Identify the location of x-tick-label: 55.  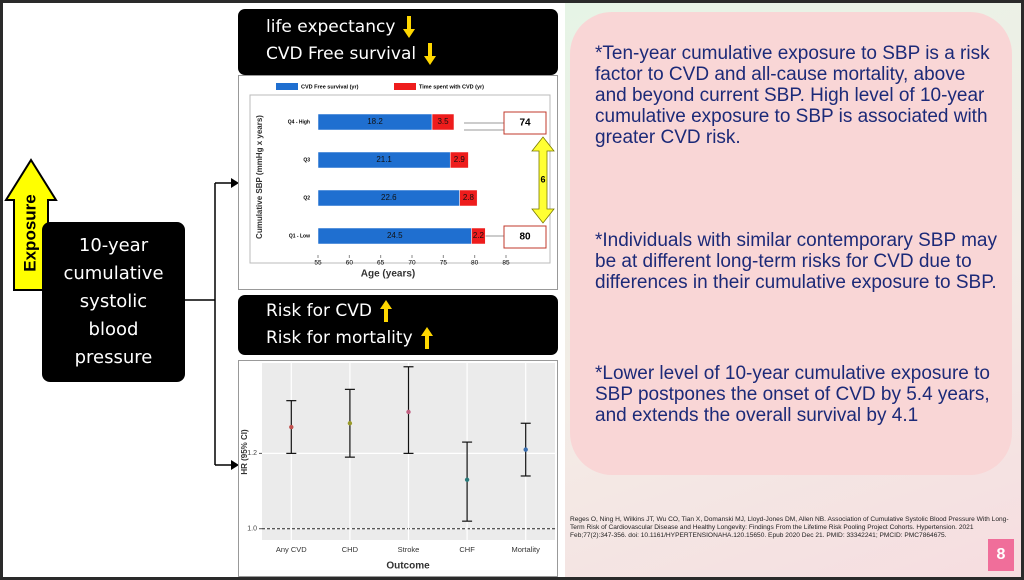
(318, 263).